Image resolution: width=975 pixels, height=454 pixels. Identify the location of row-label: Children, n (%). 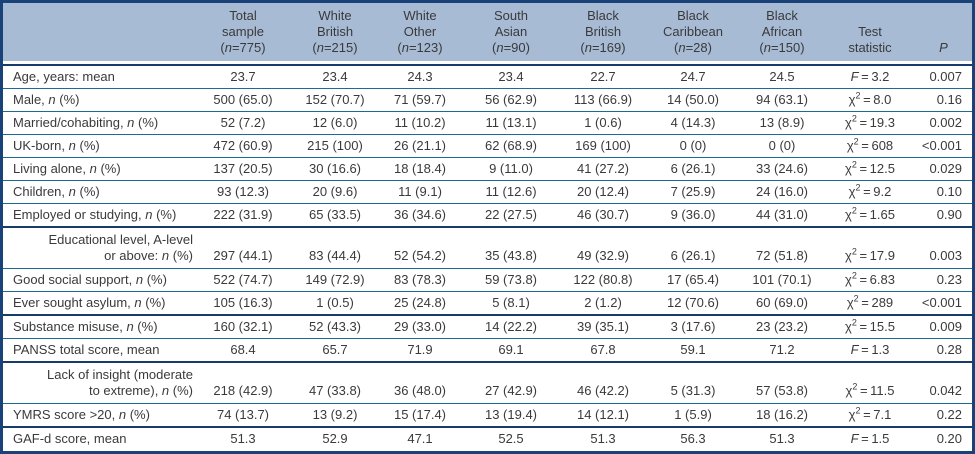
(56, 191).